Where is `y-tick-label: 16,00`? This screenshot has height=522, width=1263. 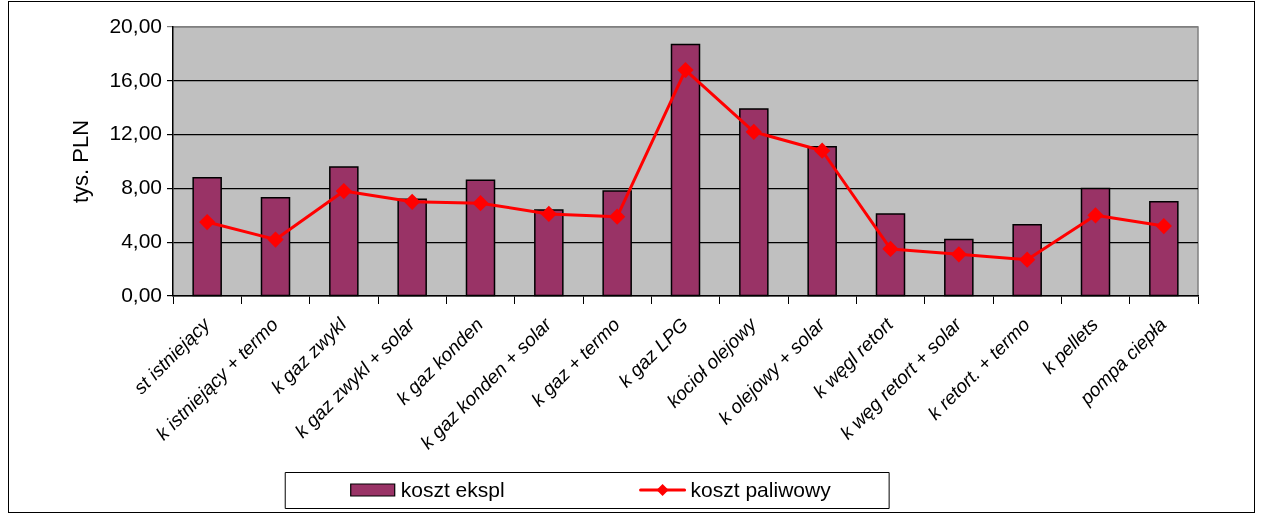
y-tick-label: 16,00 is located at coordinates (135, 79).